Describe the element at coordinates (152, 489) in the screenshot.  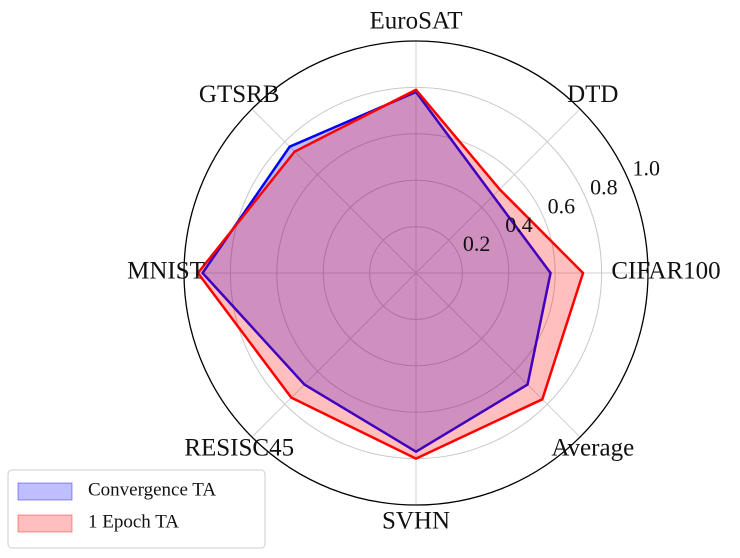
I see `legend-label: Convergence TA` at that location.